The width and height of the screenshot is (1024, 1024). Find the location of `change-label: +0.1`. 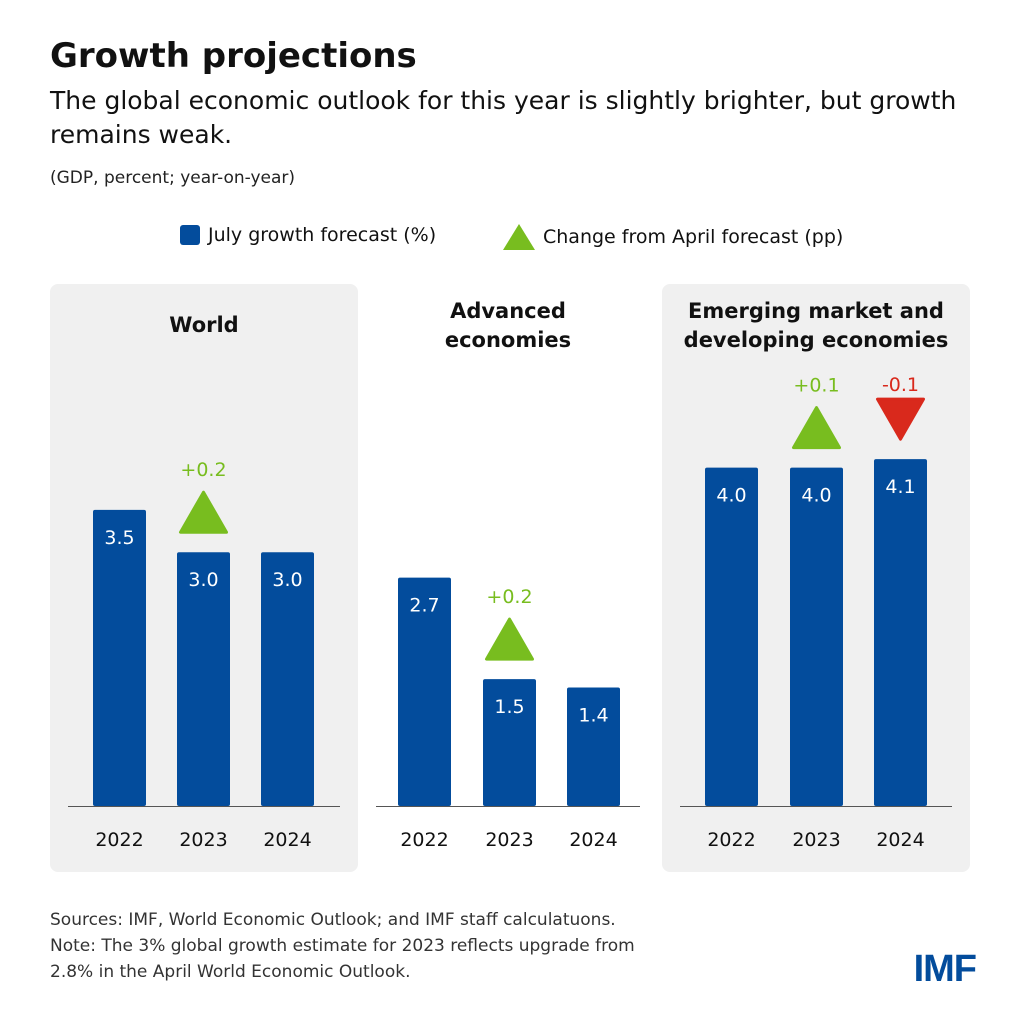

change-label: +0.1 is located at coordinates (816, 386).